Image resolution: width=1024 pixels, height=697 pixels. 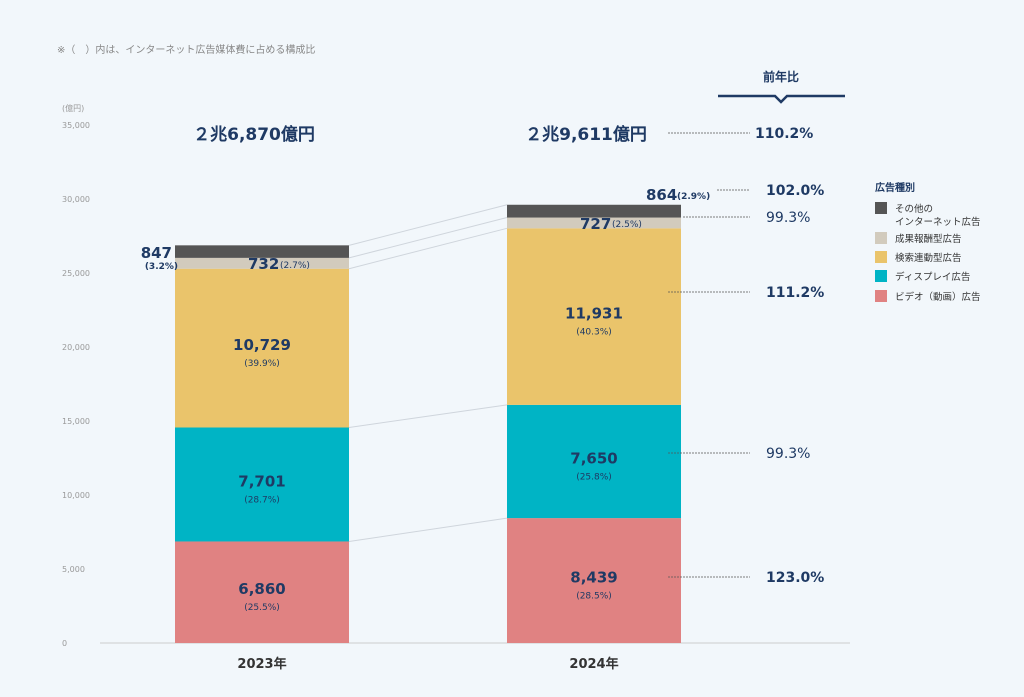 What do you see at coordinates (594, 333) in the screenshot?
I see `share-label: (40.3%)` at bounding box center [594, 333].